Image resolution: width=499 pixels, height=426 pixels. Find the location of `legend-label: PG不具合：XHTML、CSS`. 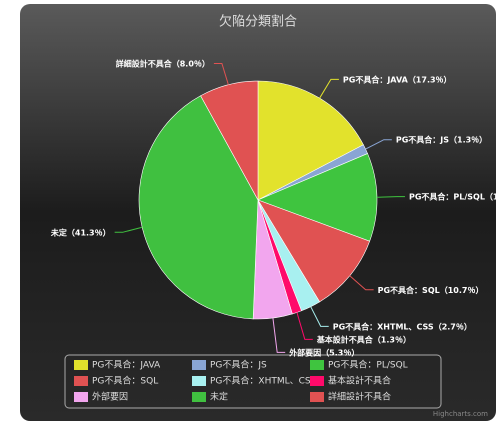

legend-label: PG不具合：XHTML、CSS is located at coordinates (263, 381).